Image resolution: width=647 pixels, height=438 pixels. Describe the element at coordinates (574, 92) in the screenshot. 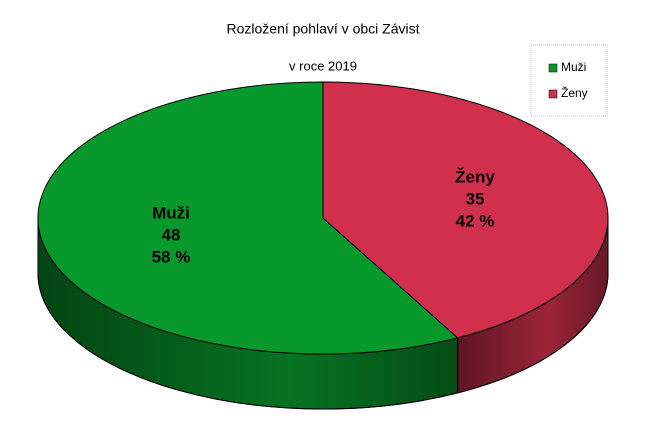

I see `legend-label: Ženy` at that location.